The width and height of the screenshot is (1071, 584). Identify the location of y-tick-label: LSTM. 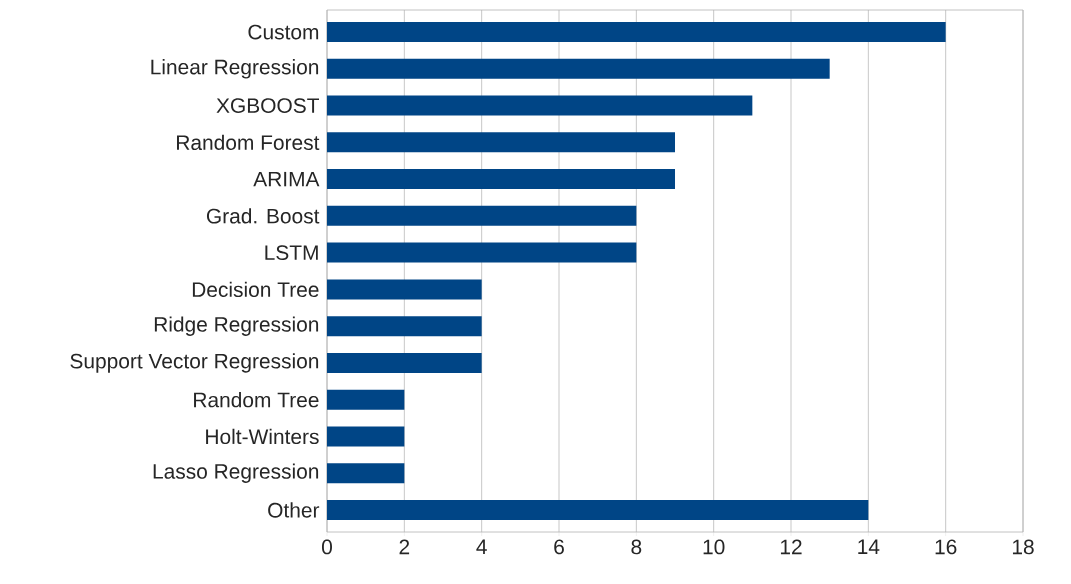
(291, 253).